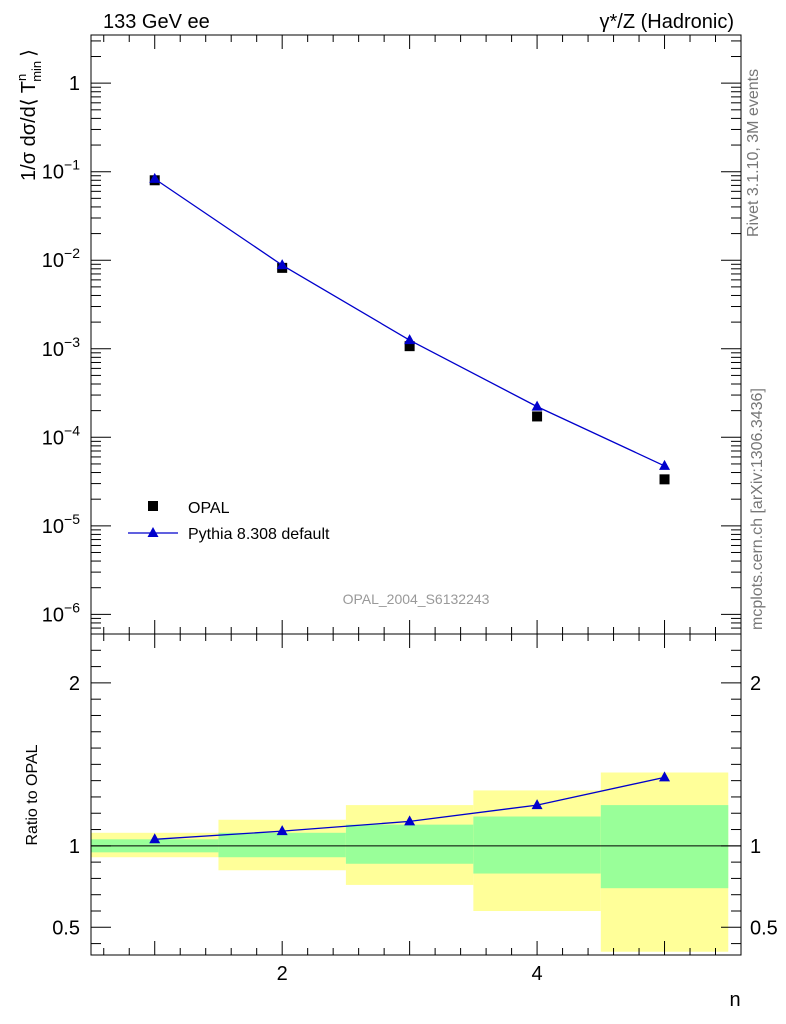  I want to click on rivet-version-label: Rivet 3.1.10, 3M events, so click(753, 152).